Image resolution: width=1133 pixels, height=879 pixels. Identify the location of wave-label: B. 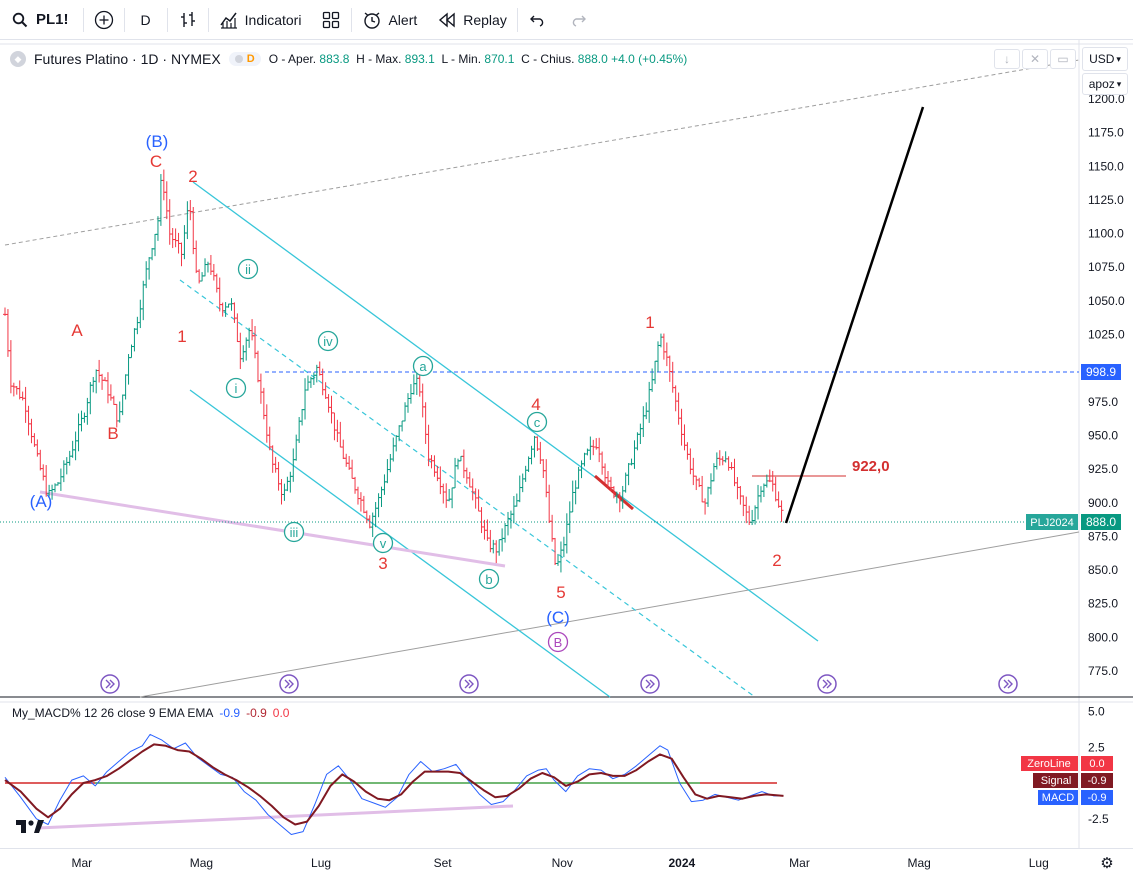
(112, 433).